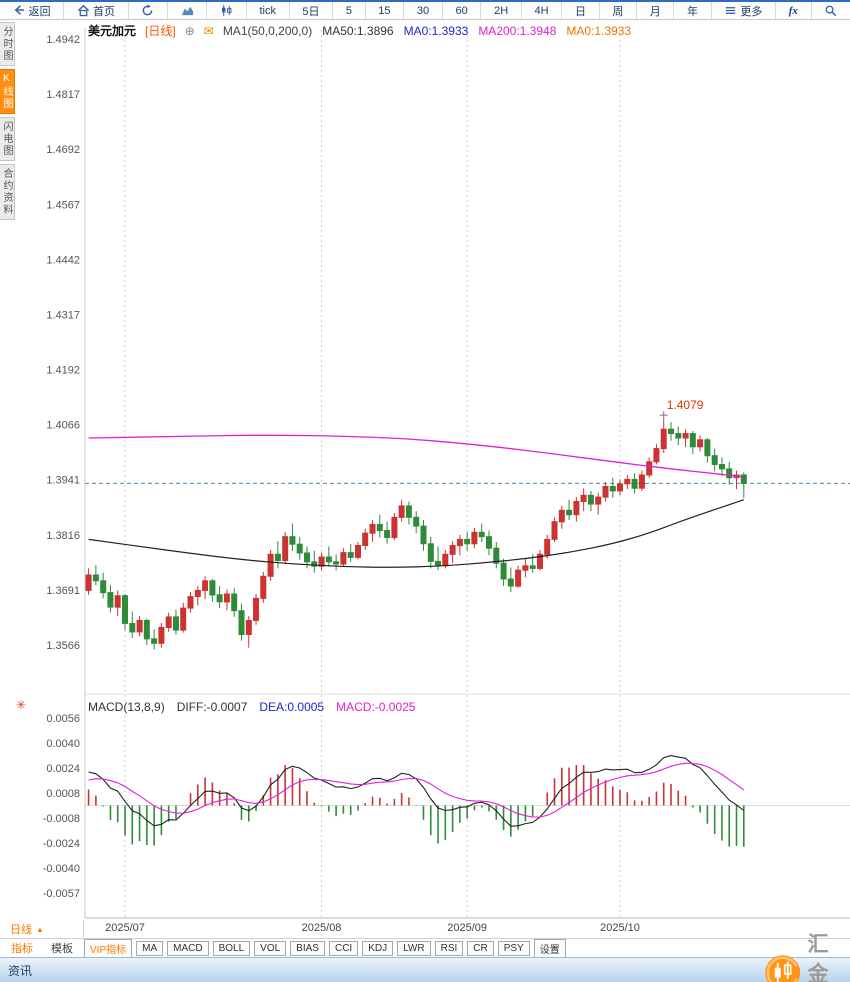 Image resolution: width=850 pixels, height=982 pixels. I want to click on period-selector: 日线 ▲, so click(42, 929).